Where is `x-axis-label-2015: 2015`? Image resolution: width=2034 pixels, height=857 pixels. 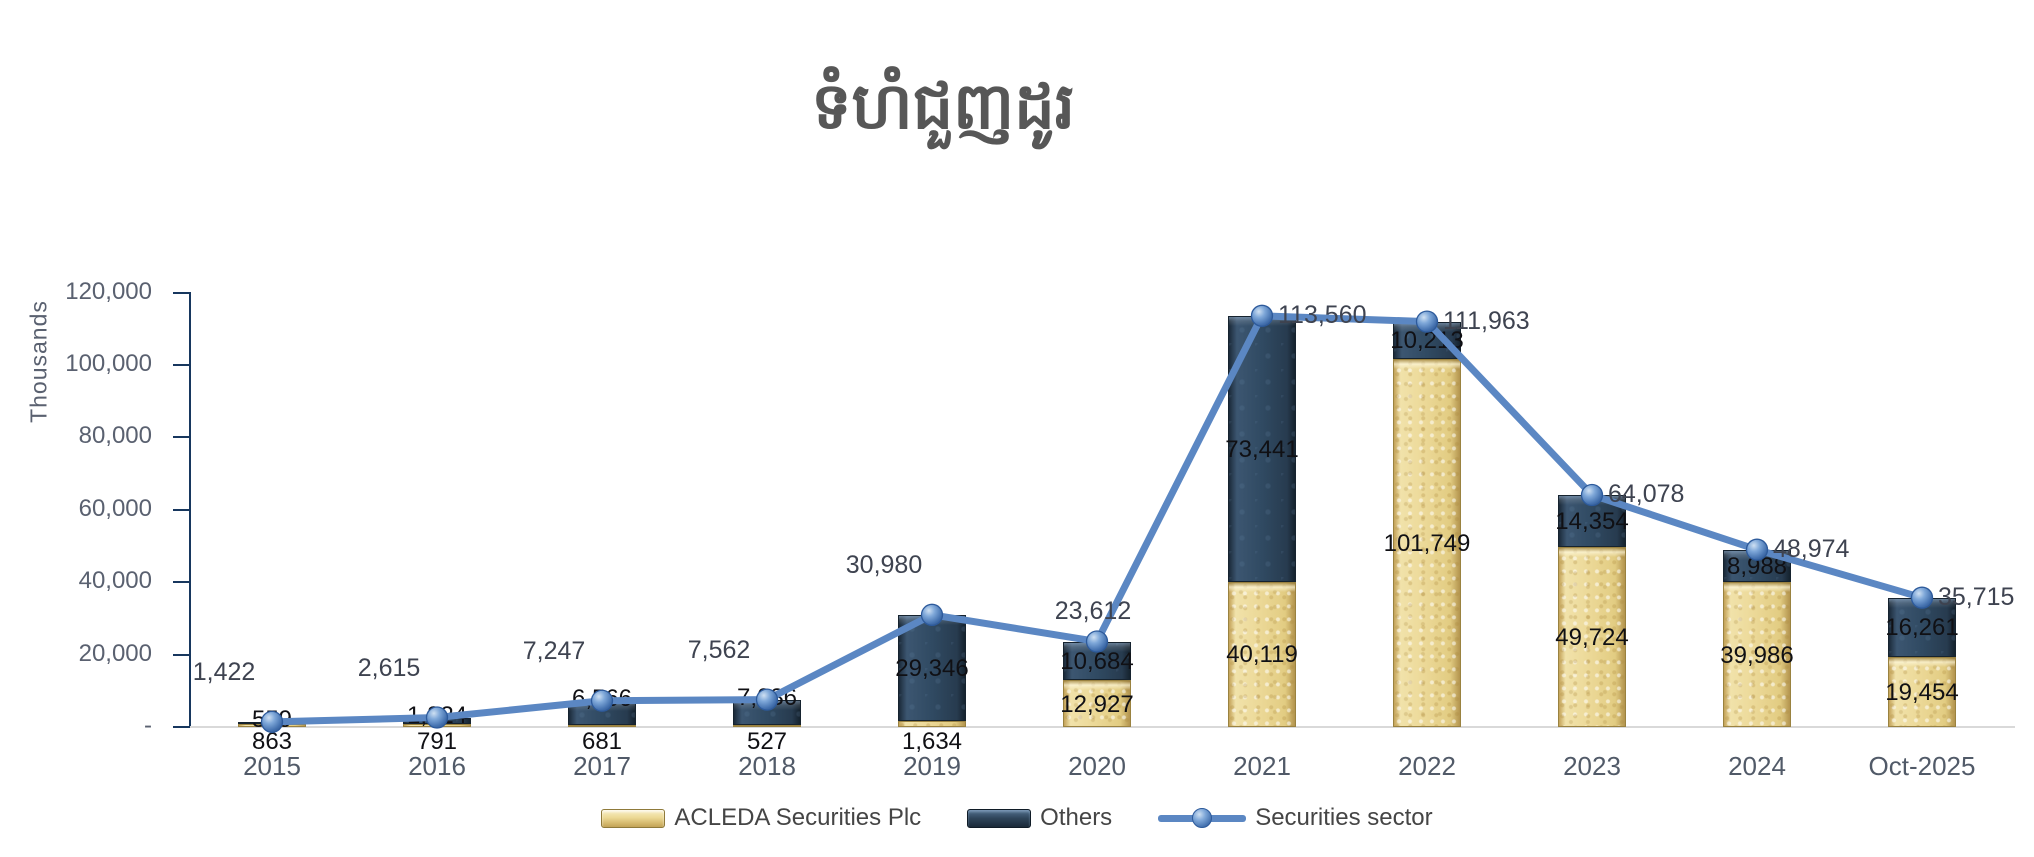
x-axis-label-2015: 2015 is located at coordinates (272, 766).